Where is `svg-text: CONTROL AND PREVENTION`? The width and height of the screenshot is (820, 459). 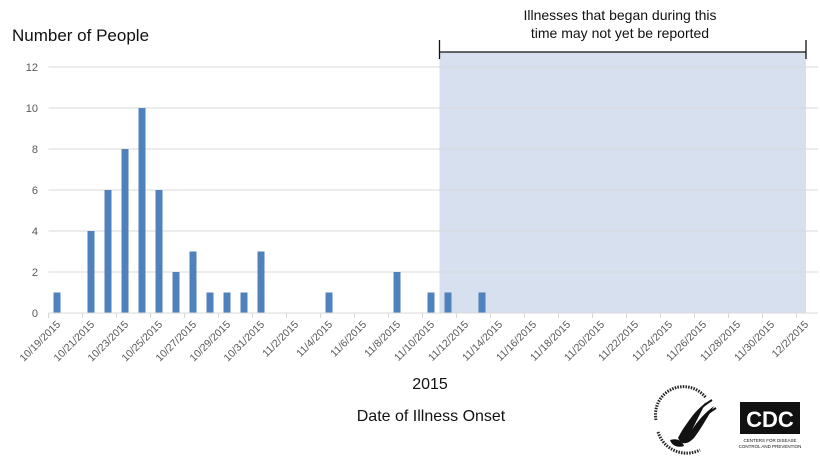 svg-text: CONTROL AND PREVENTION is located at coordinates (770, 446).